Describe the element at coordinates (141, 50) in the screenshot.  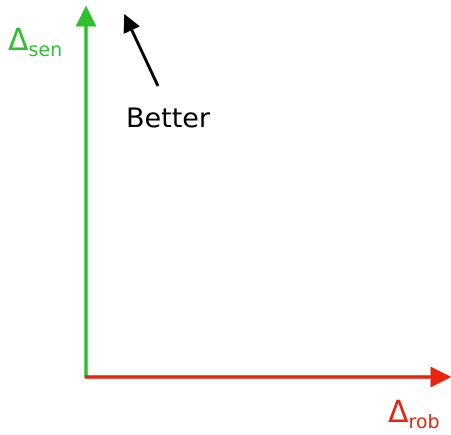
I see `better-arrow` at that location.